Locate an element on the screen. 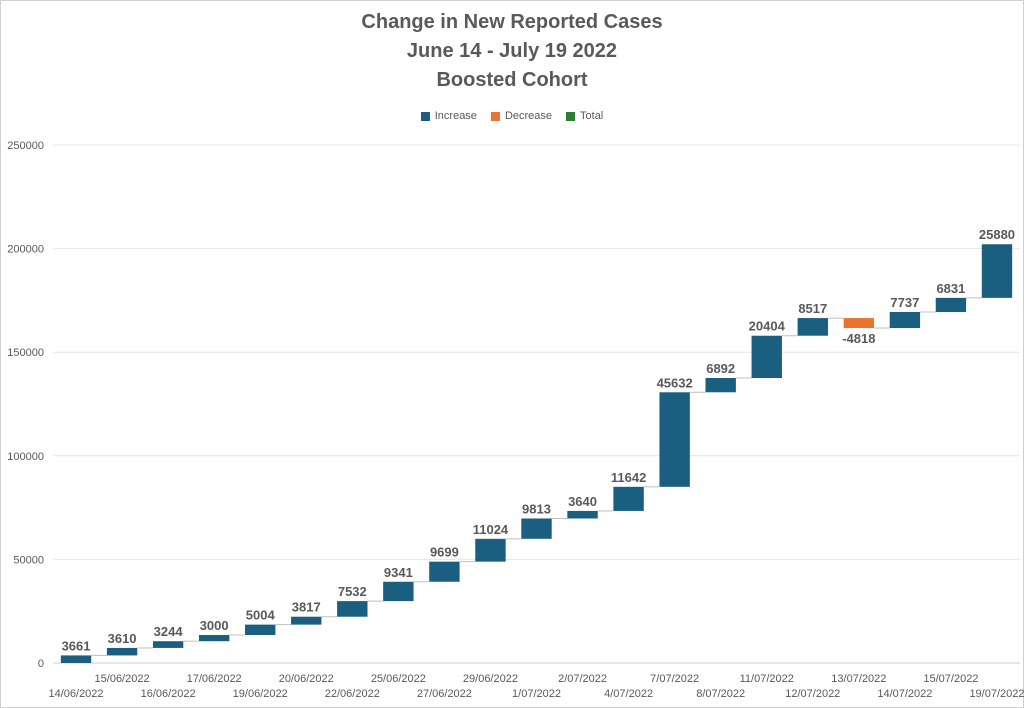 This screenshot has height=708, width=1024. x-tick-label: 14/07/2022 is located at coordinates (904, 694).